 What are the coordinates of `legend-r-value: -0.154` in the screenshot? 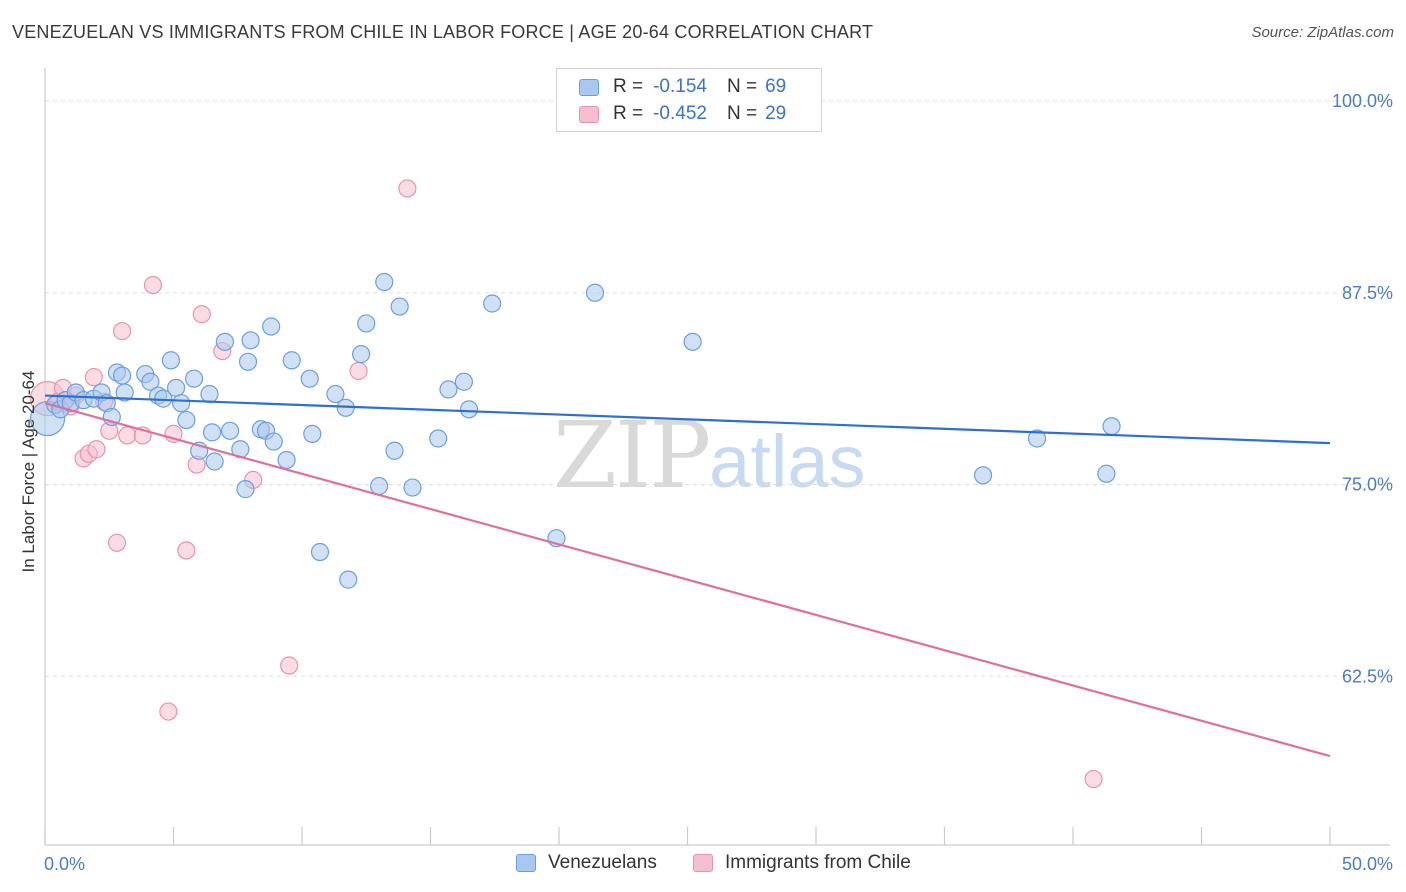 It's located at (680, 86).